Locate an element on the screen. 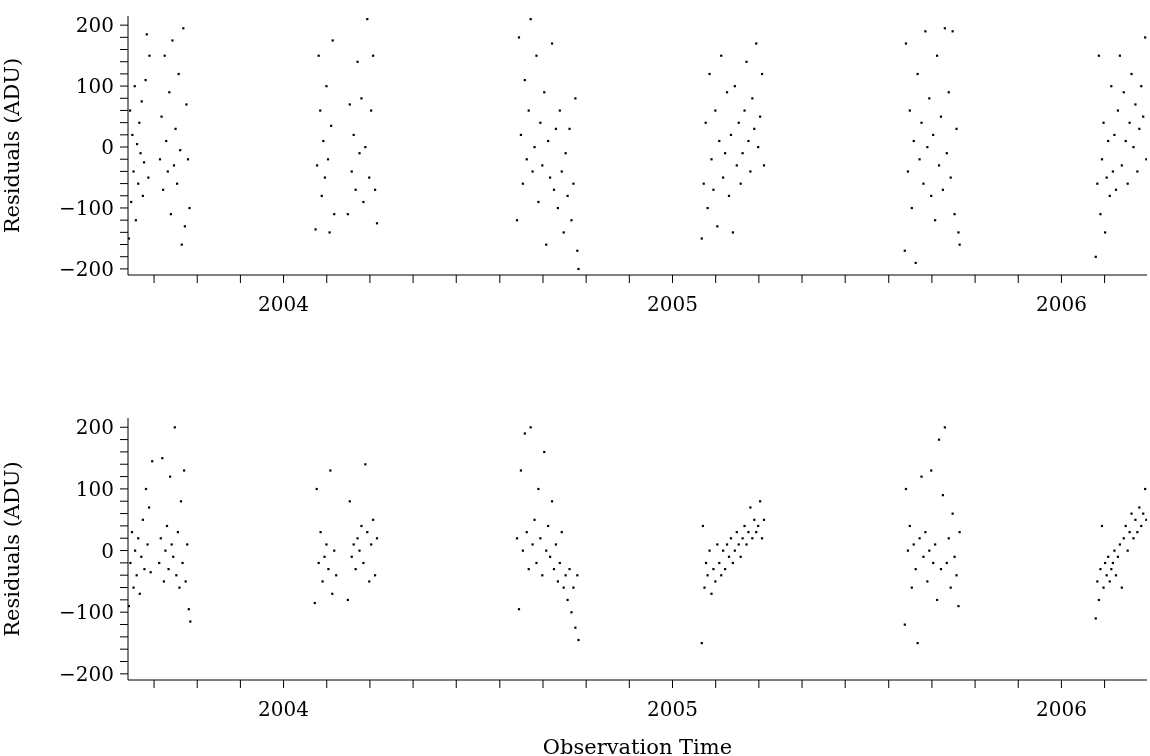  x-axis-title: Observation Time is located at coordinates (637, 745).